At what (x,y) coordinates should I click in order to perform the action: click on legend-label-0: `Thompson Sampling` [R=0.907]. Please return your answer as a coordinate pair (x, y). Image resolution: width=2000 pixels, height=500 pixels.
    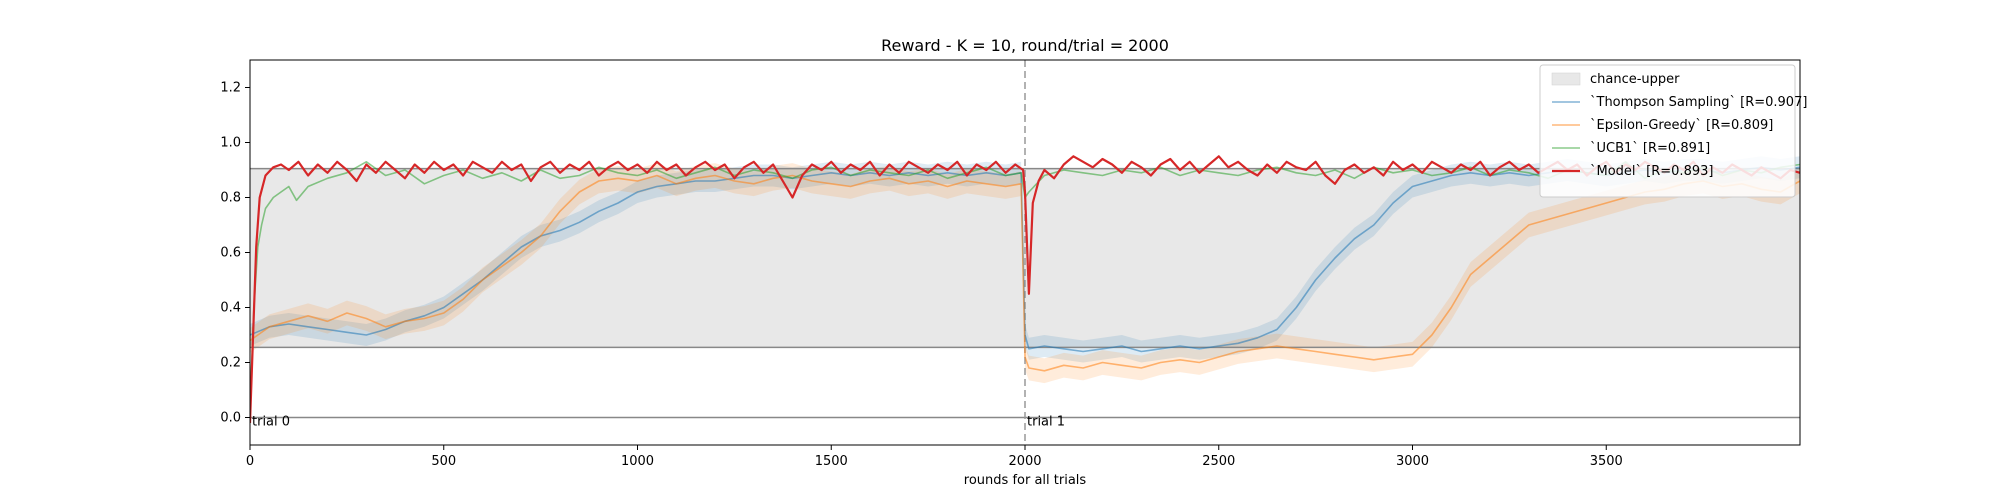
    Looking at the image, I should click on (1698, 102).